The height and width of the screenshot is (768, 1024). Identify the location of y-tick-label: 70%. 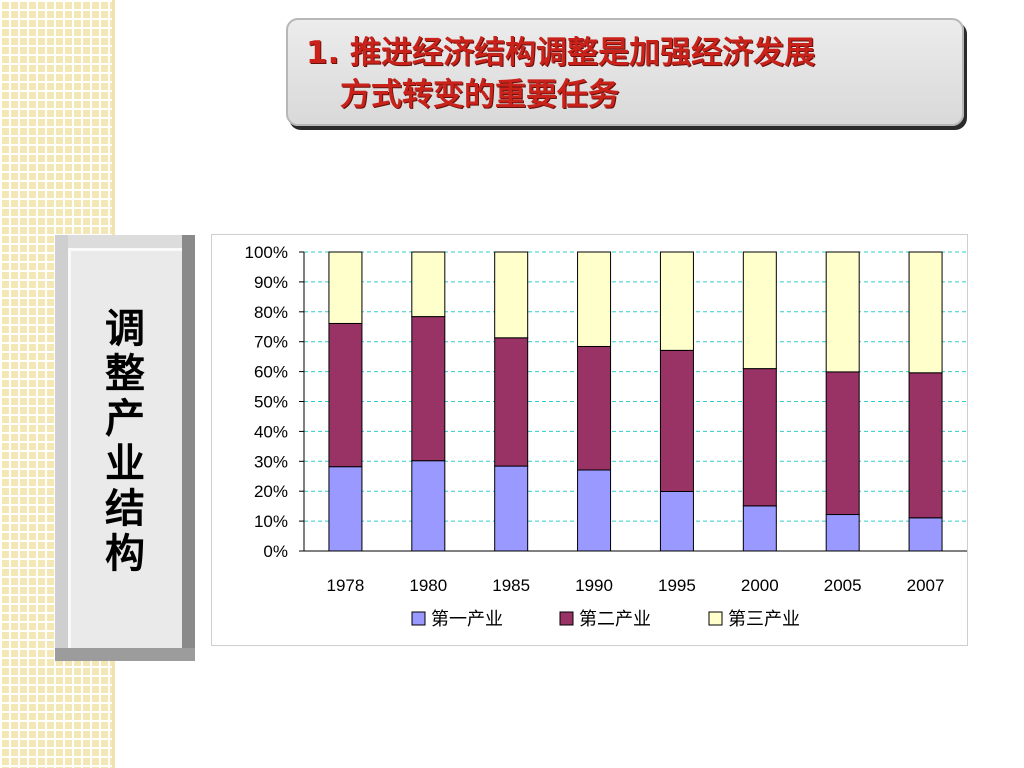
(271, 342).